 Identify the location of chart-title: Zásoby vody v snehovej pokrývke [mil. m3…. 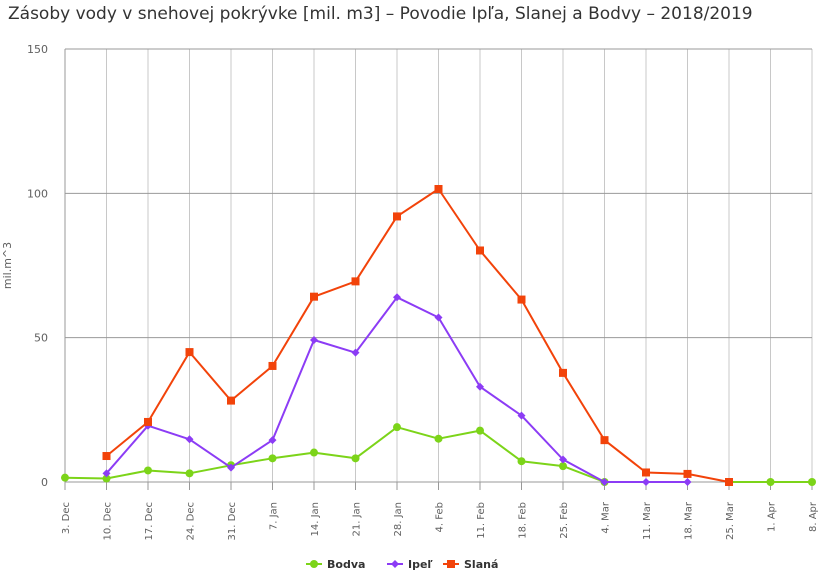
(380, 14).